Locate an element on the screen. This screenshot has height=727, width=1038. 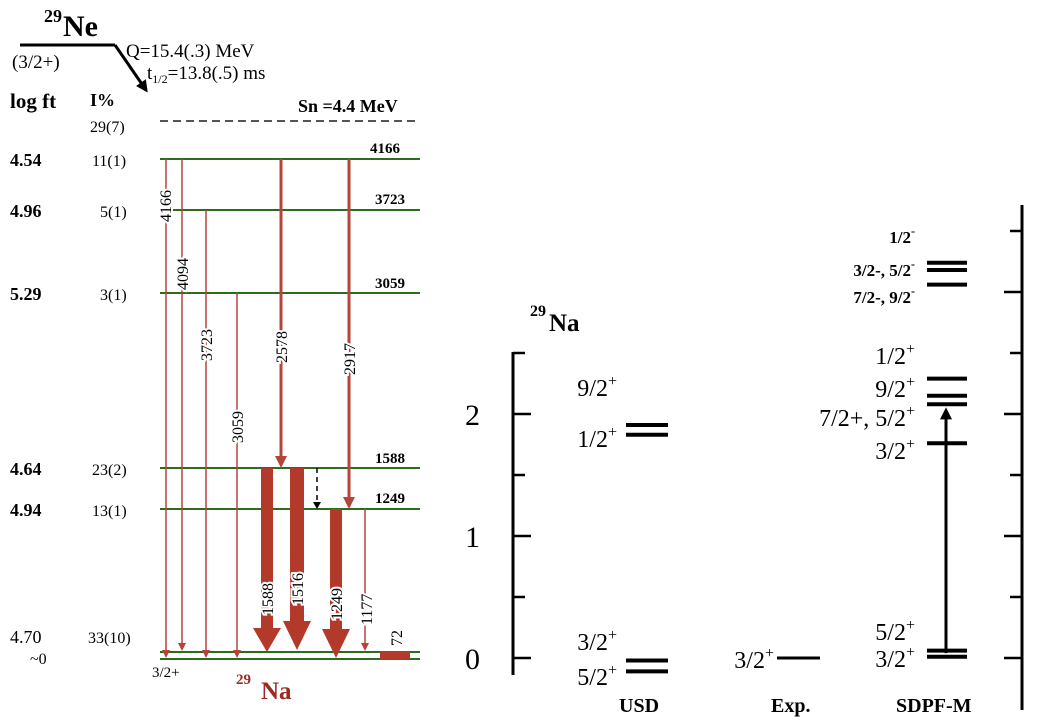
logft-4166: 4.54 is located at coordinates (26, 160).